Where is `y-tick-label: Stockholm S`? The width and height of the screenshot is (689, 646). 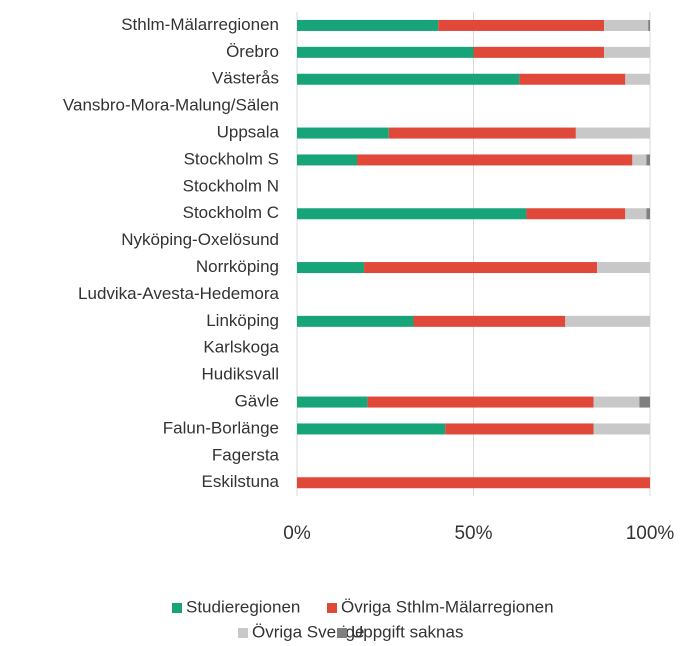 y-tick-label: Stockholm S is located at coordinates (231, 158).